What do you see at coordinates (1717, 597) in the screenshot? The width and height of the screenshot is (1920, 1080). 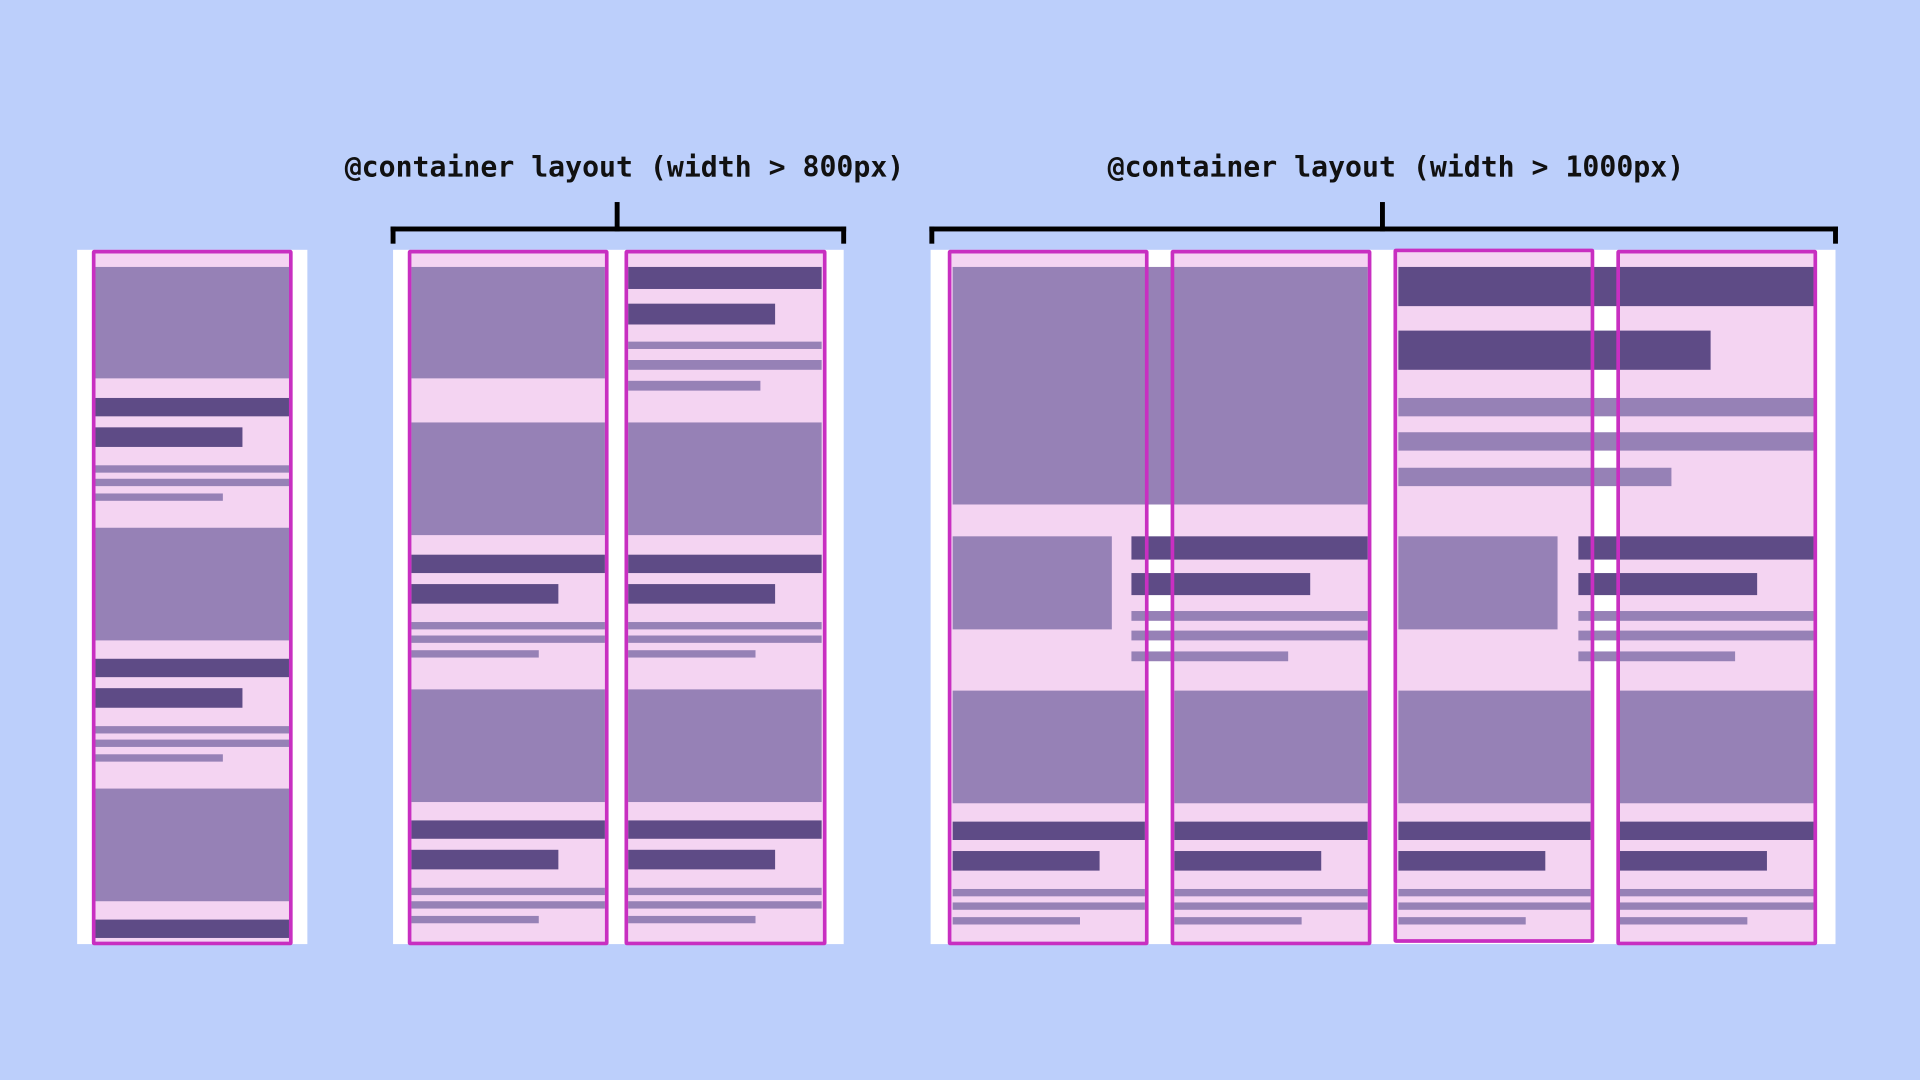 I see `card-C4` at bounding box center [1717, 597].